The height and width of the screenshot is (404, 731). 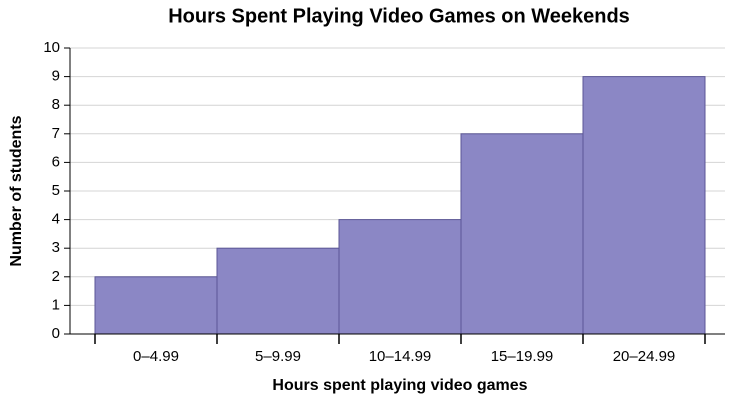 What do you see at coordinates (56, 133) in the screenshot?
I see `y-tick-label: 7` at bounding box center [56, 133].